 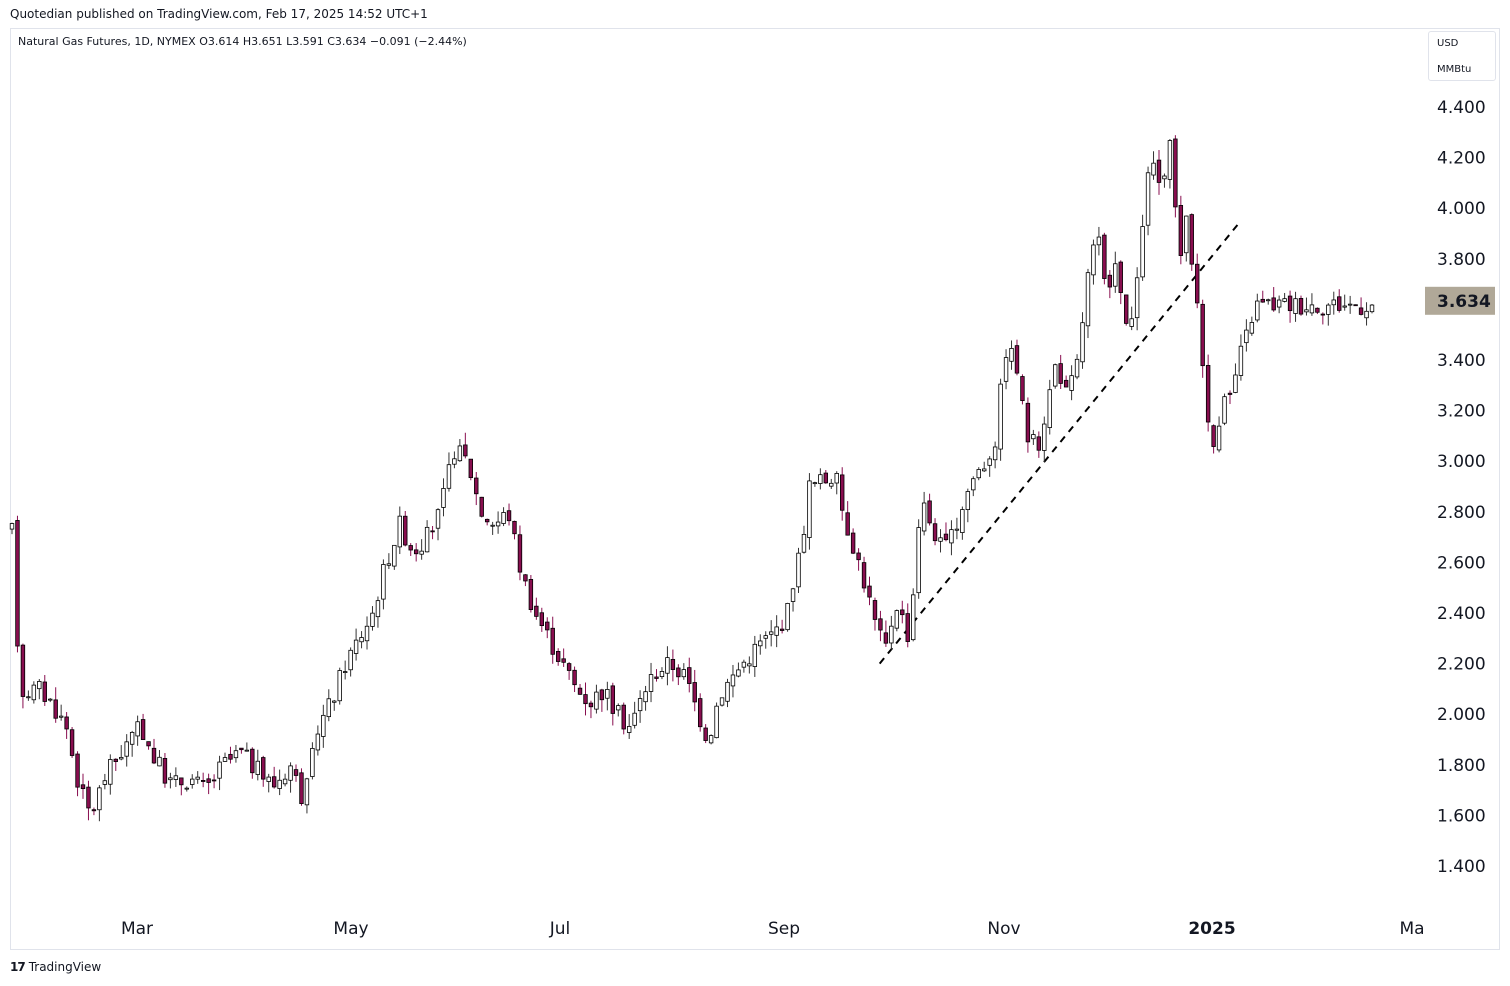 I want to click on price-tag-layer: 3.634, so click(x=1460, y=300).